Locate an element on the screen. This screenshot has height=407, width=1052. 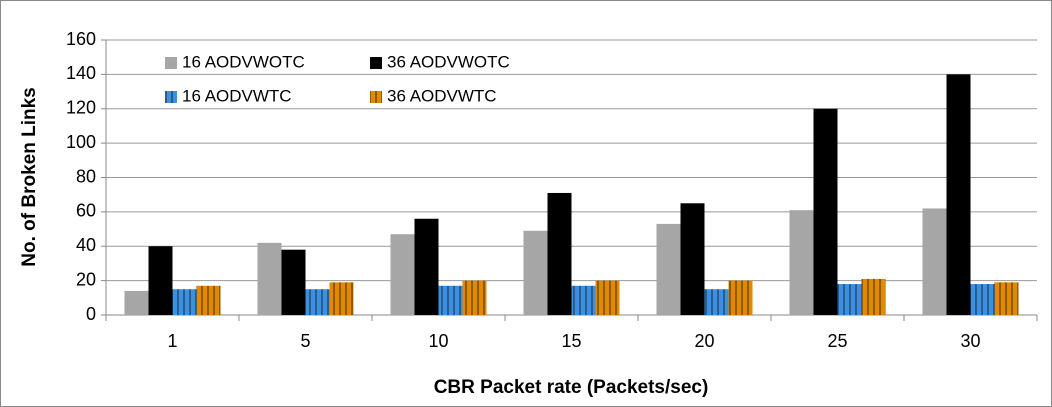
x-tick-label: 30 is located at coordinates (970, 341).